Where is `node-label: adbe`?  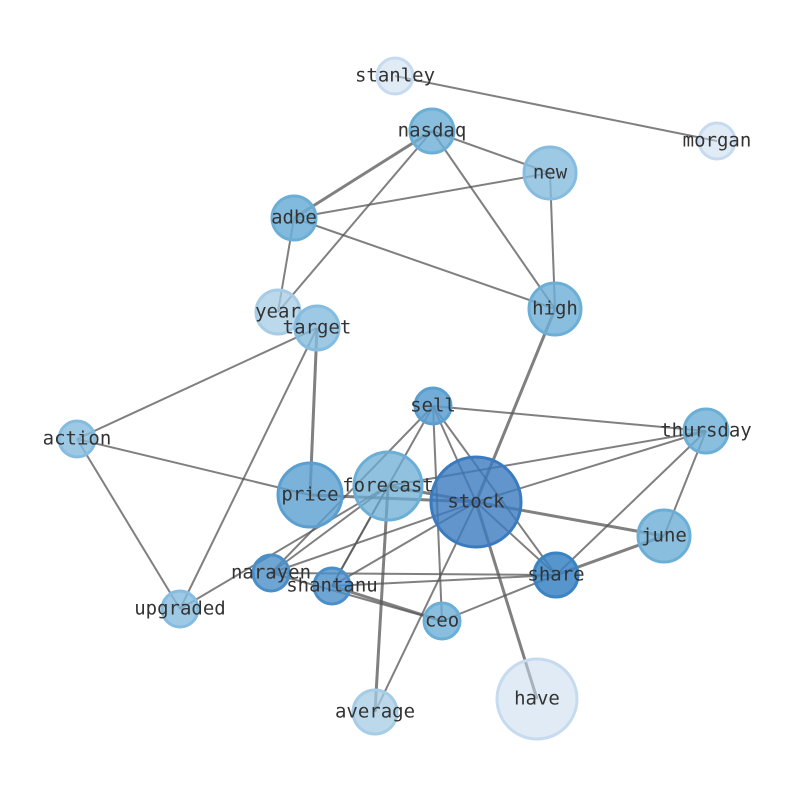
node-label: adbe is located at coordinates (294, 218).